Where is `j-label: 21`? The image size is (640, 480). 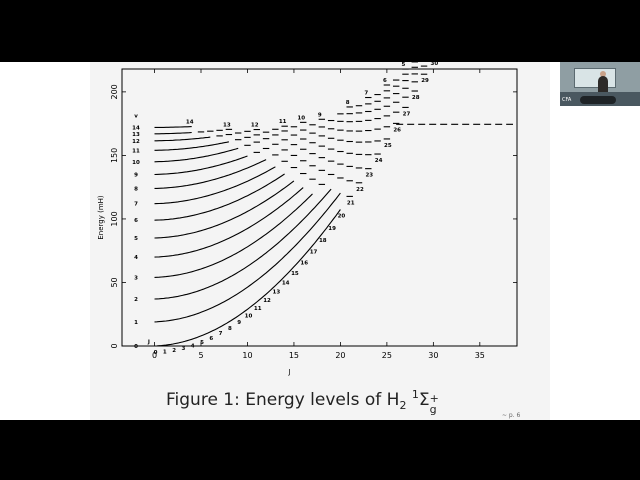 j-label: 21 is located at coordinates (351, 203).